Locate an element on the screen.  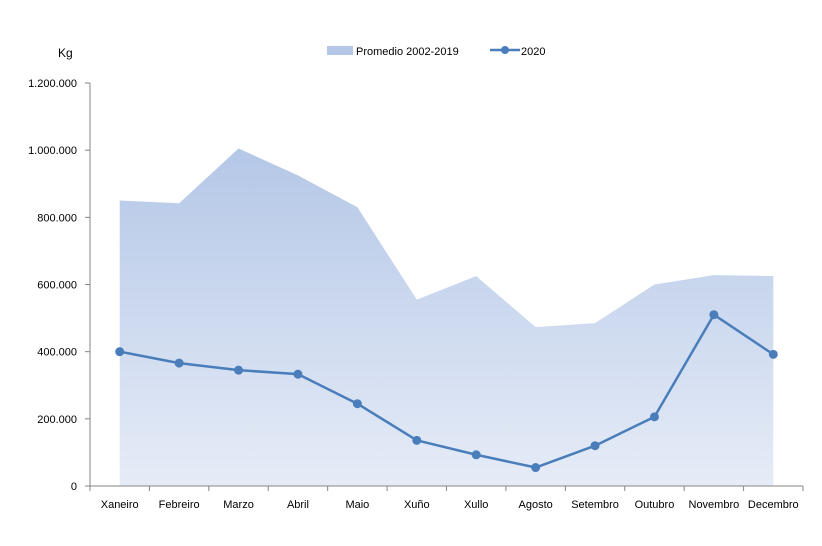
legend-label-promedio: Promedio 2002-2019 is located at coordinates (407, 52).